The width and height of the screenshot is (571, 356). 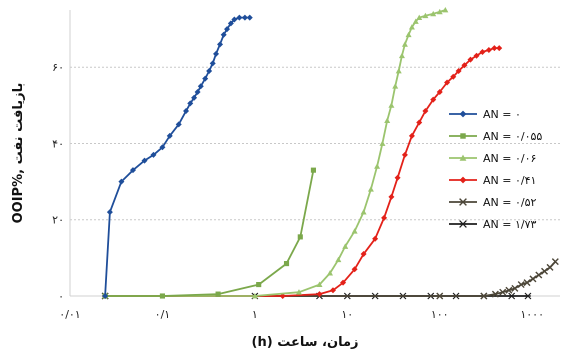 I want to click on y-tick-labels: ۰ ۲۰ ۴۰ ۶۰, so click(x=58, y=182).